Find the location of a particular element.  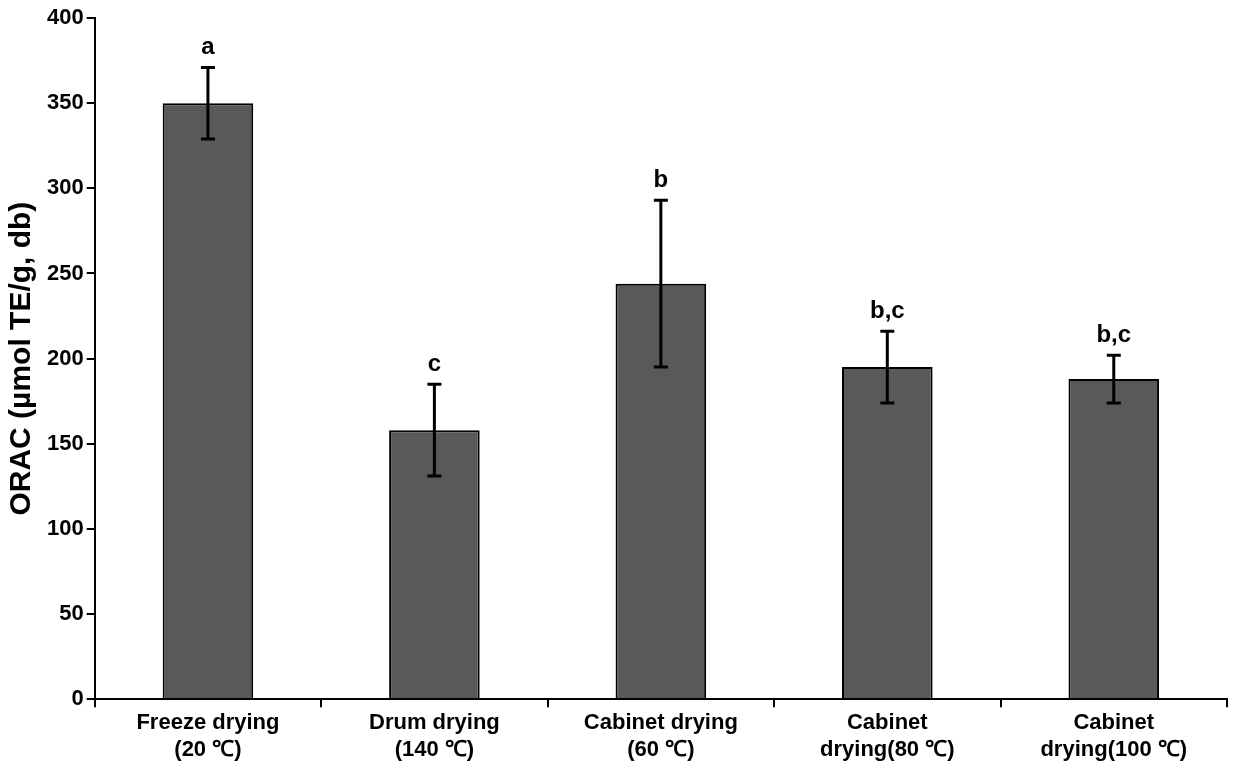

y-tick-label: 50 is located at coordinates (71, 613).